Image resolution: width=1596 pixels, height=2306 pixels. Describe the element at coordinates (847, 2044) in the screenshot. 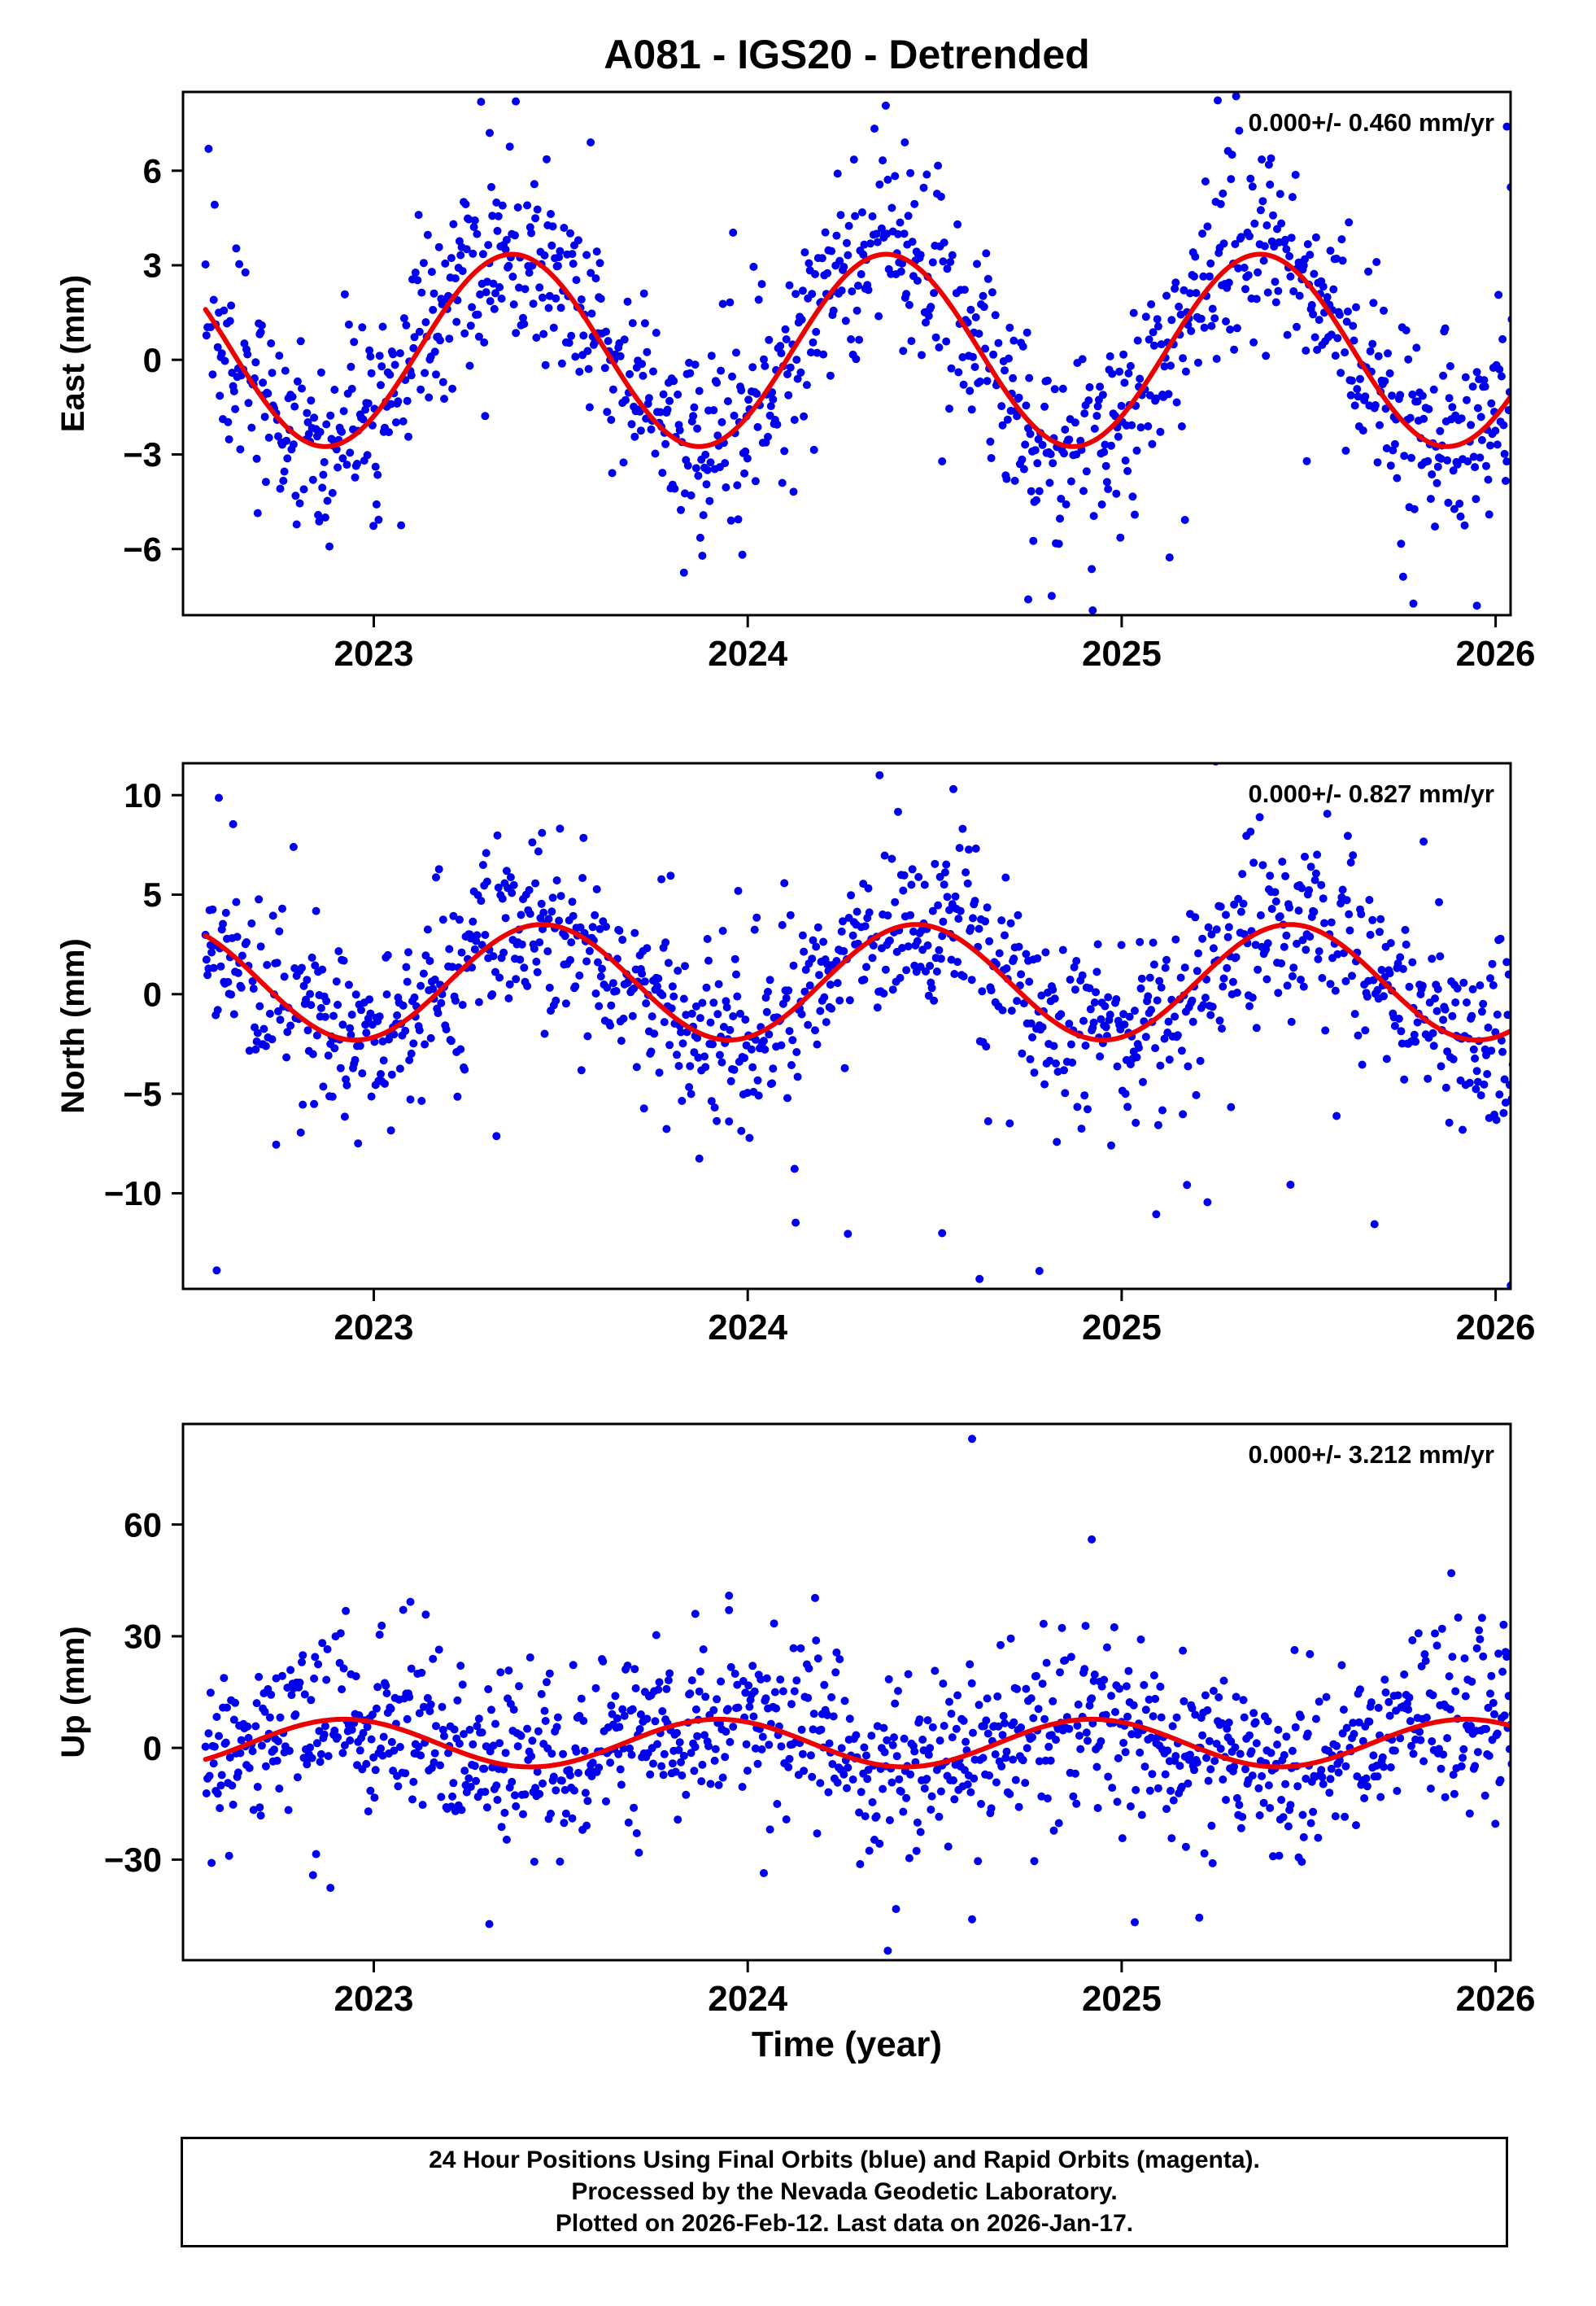

I see `x-axis-label: Time (year)` at that location.